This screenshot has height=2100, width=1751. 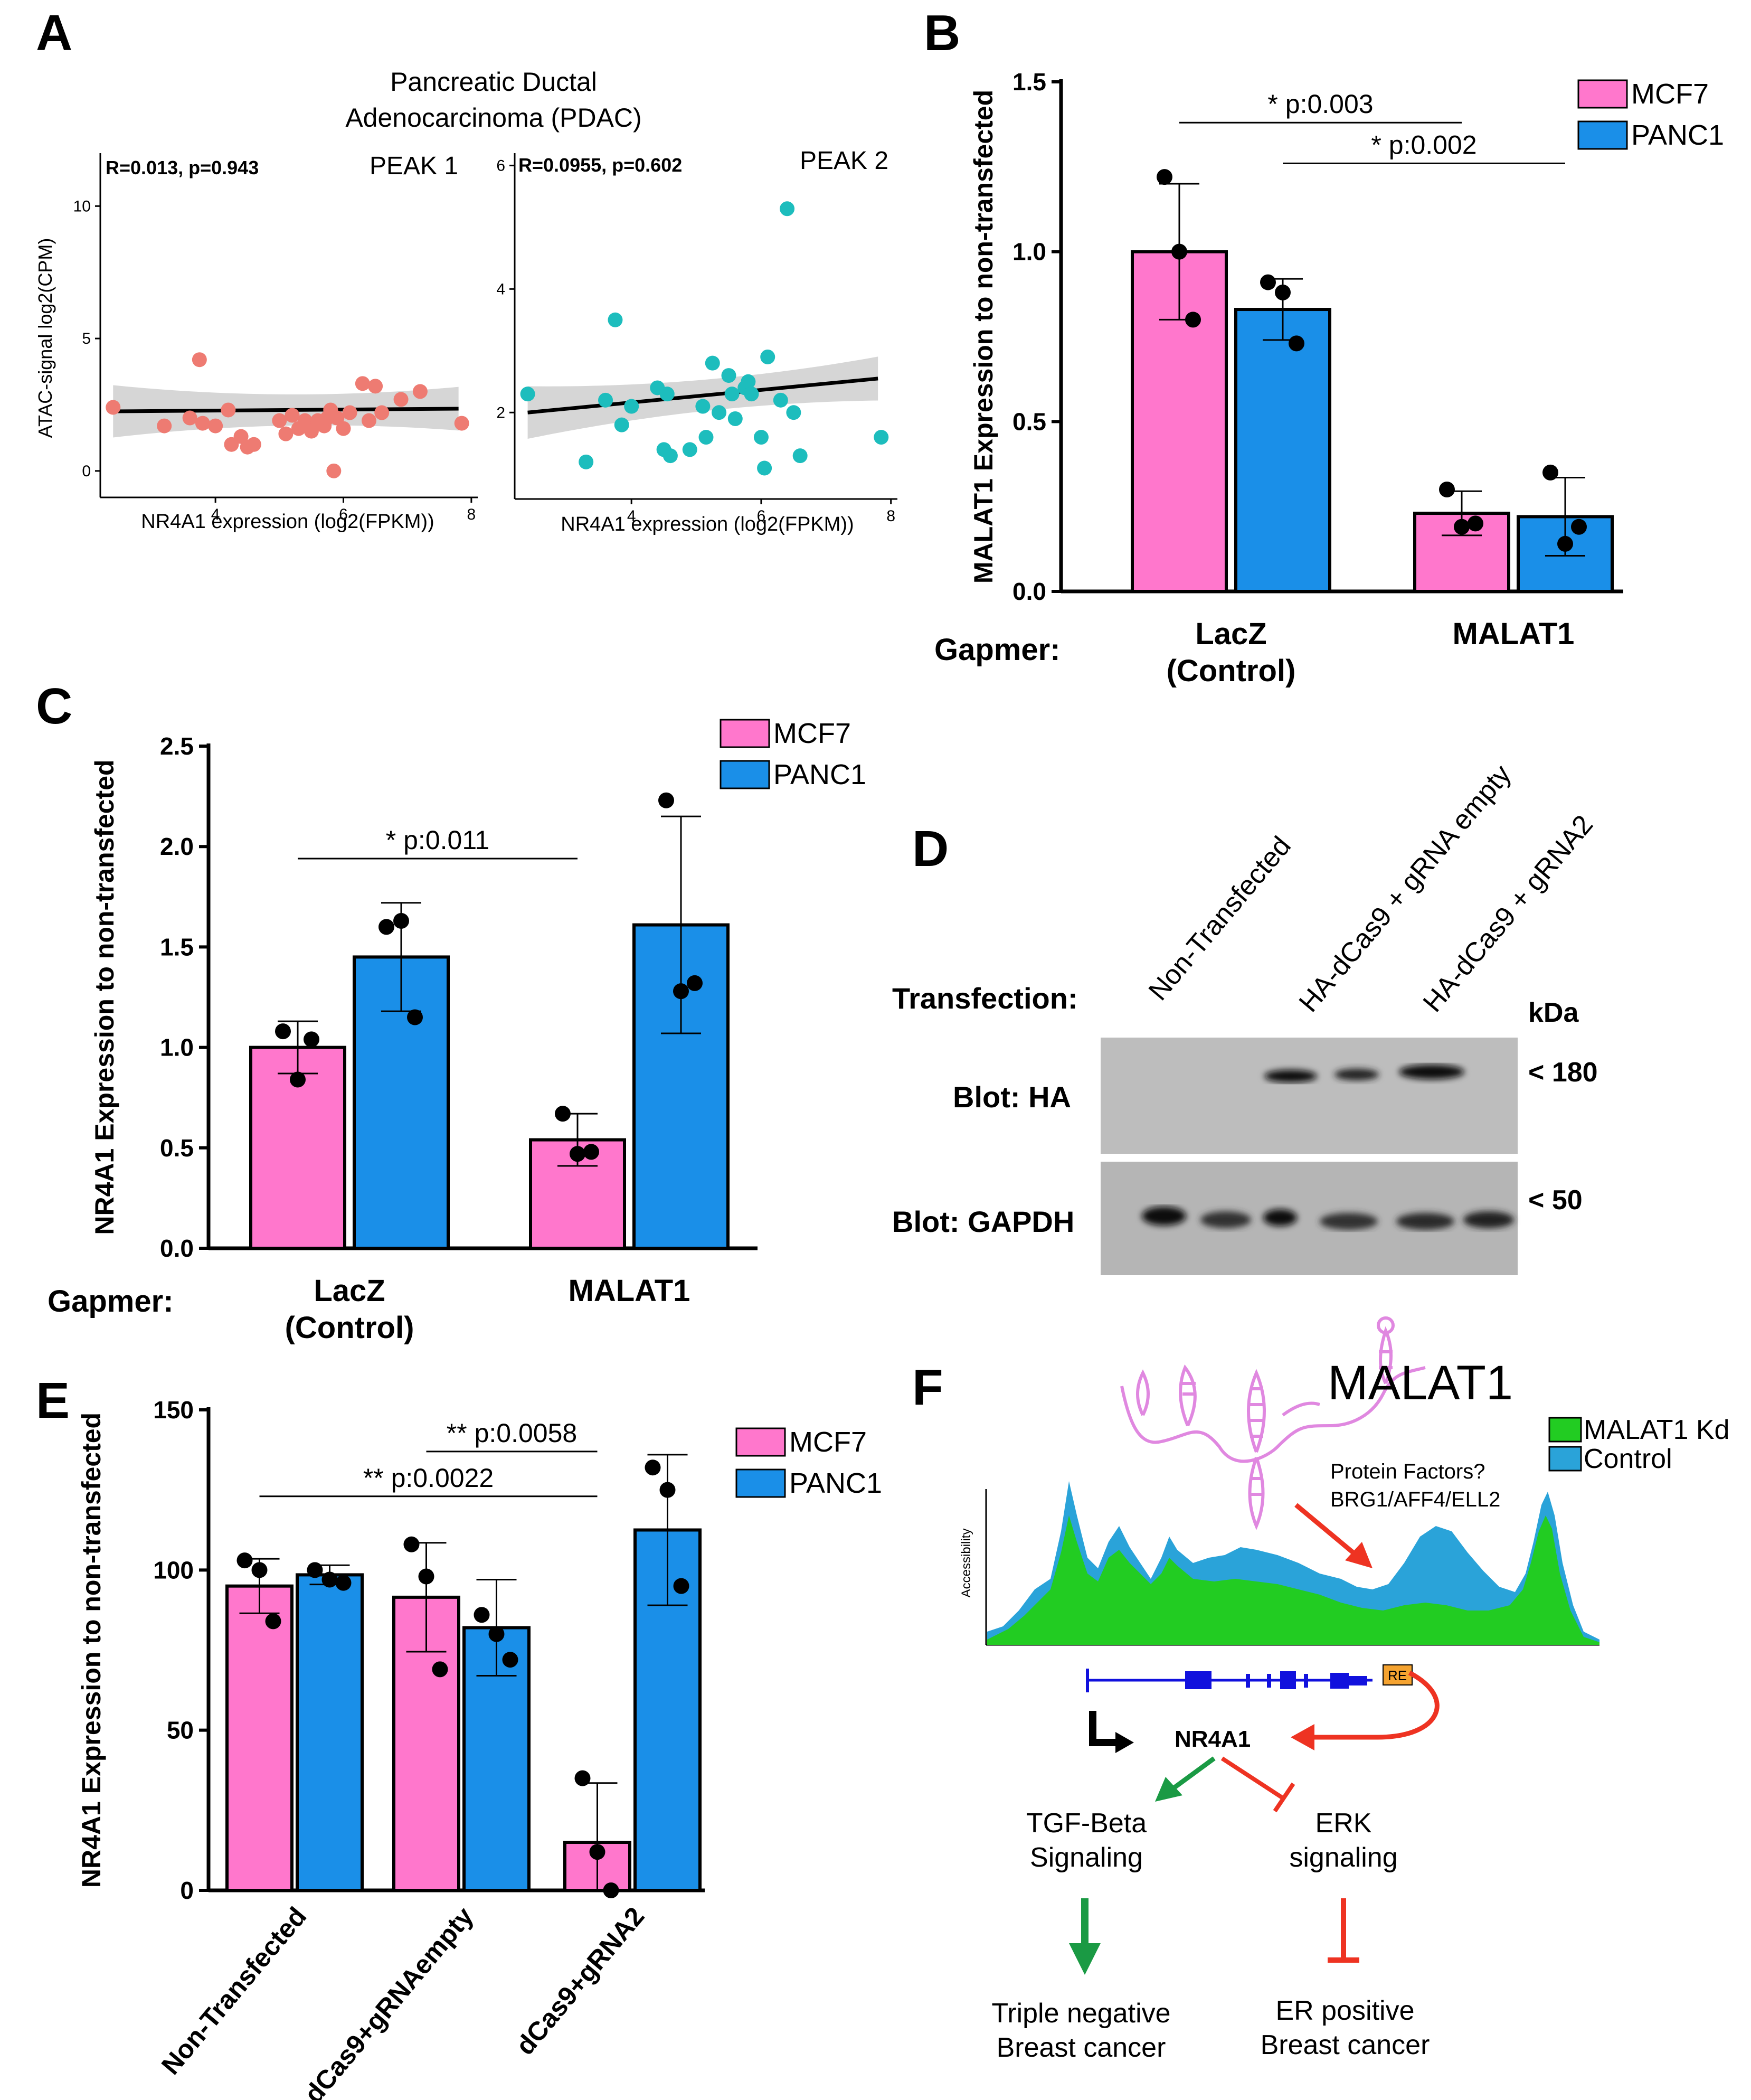 I want to click on erk-line2: signaling, so click(x=1343, y=1857).